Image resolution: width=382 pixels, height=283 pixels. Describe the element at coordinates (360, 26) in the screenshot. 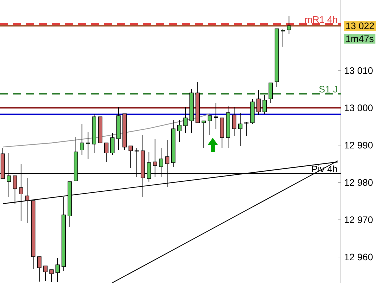

I see `text: 13 022` at that location.